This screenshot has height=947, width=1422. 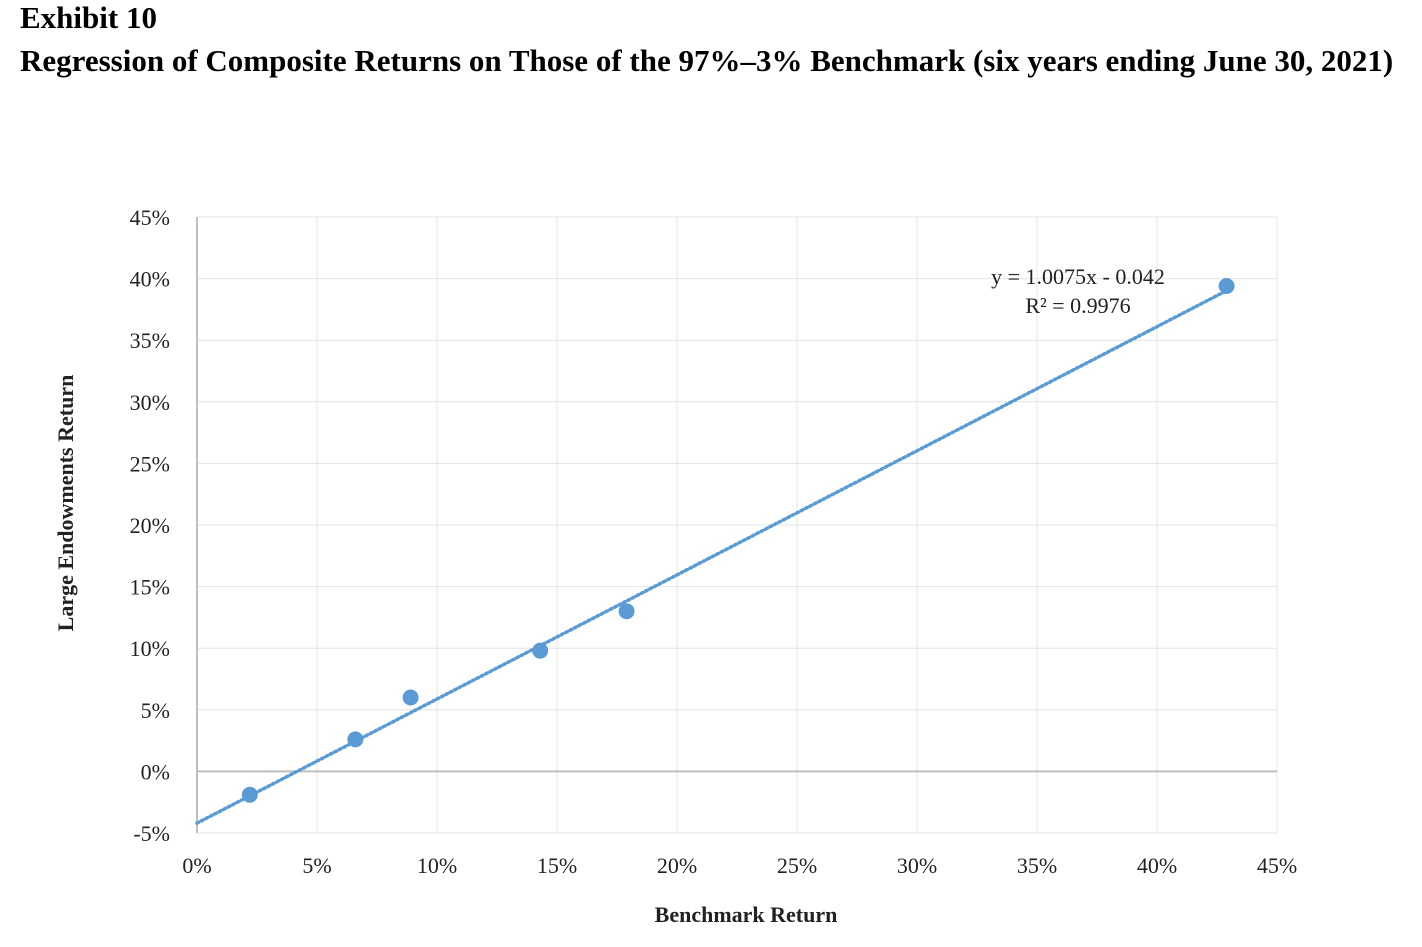 I want to click on x-tick-label: 30%, so click(x=917, y=865).